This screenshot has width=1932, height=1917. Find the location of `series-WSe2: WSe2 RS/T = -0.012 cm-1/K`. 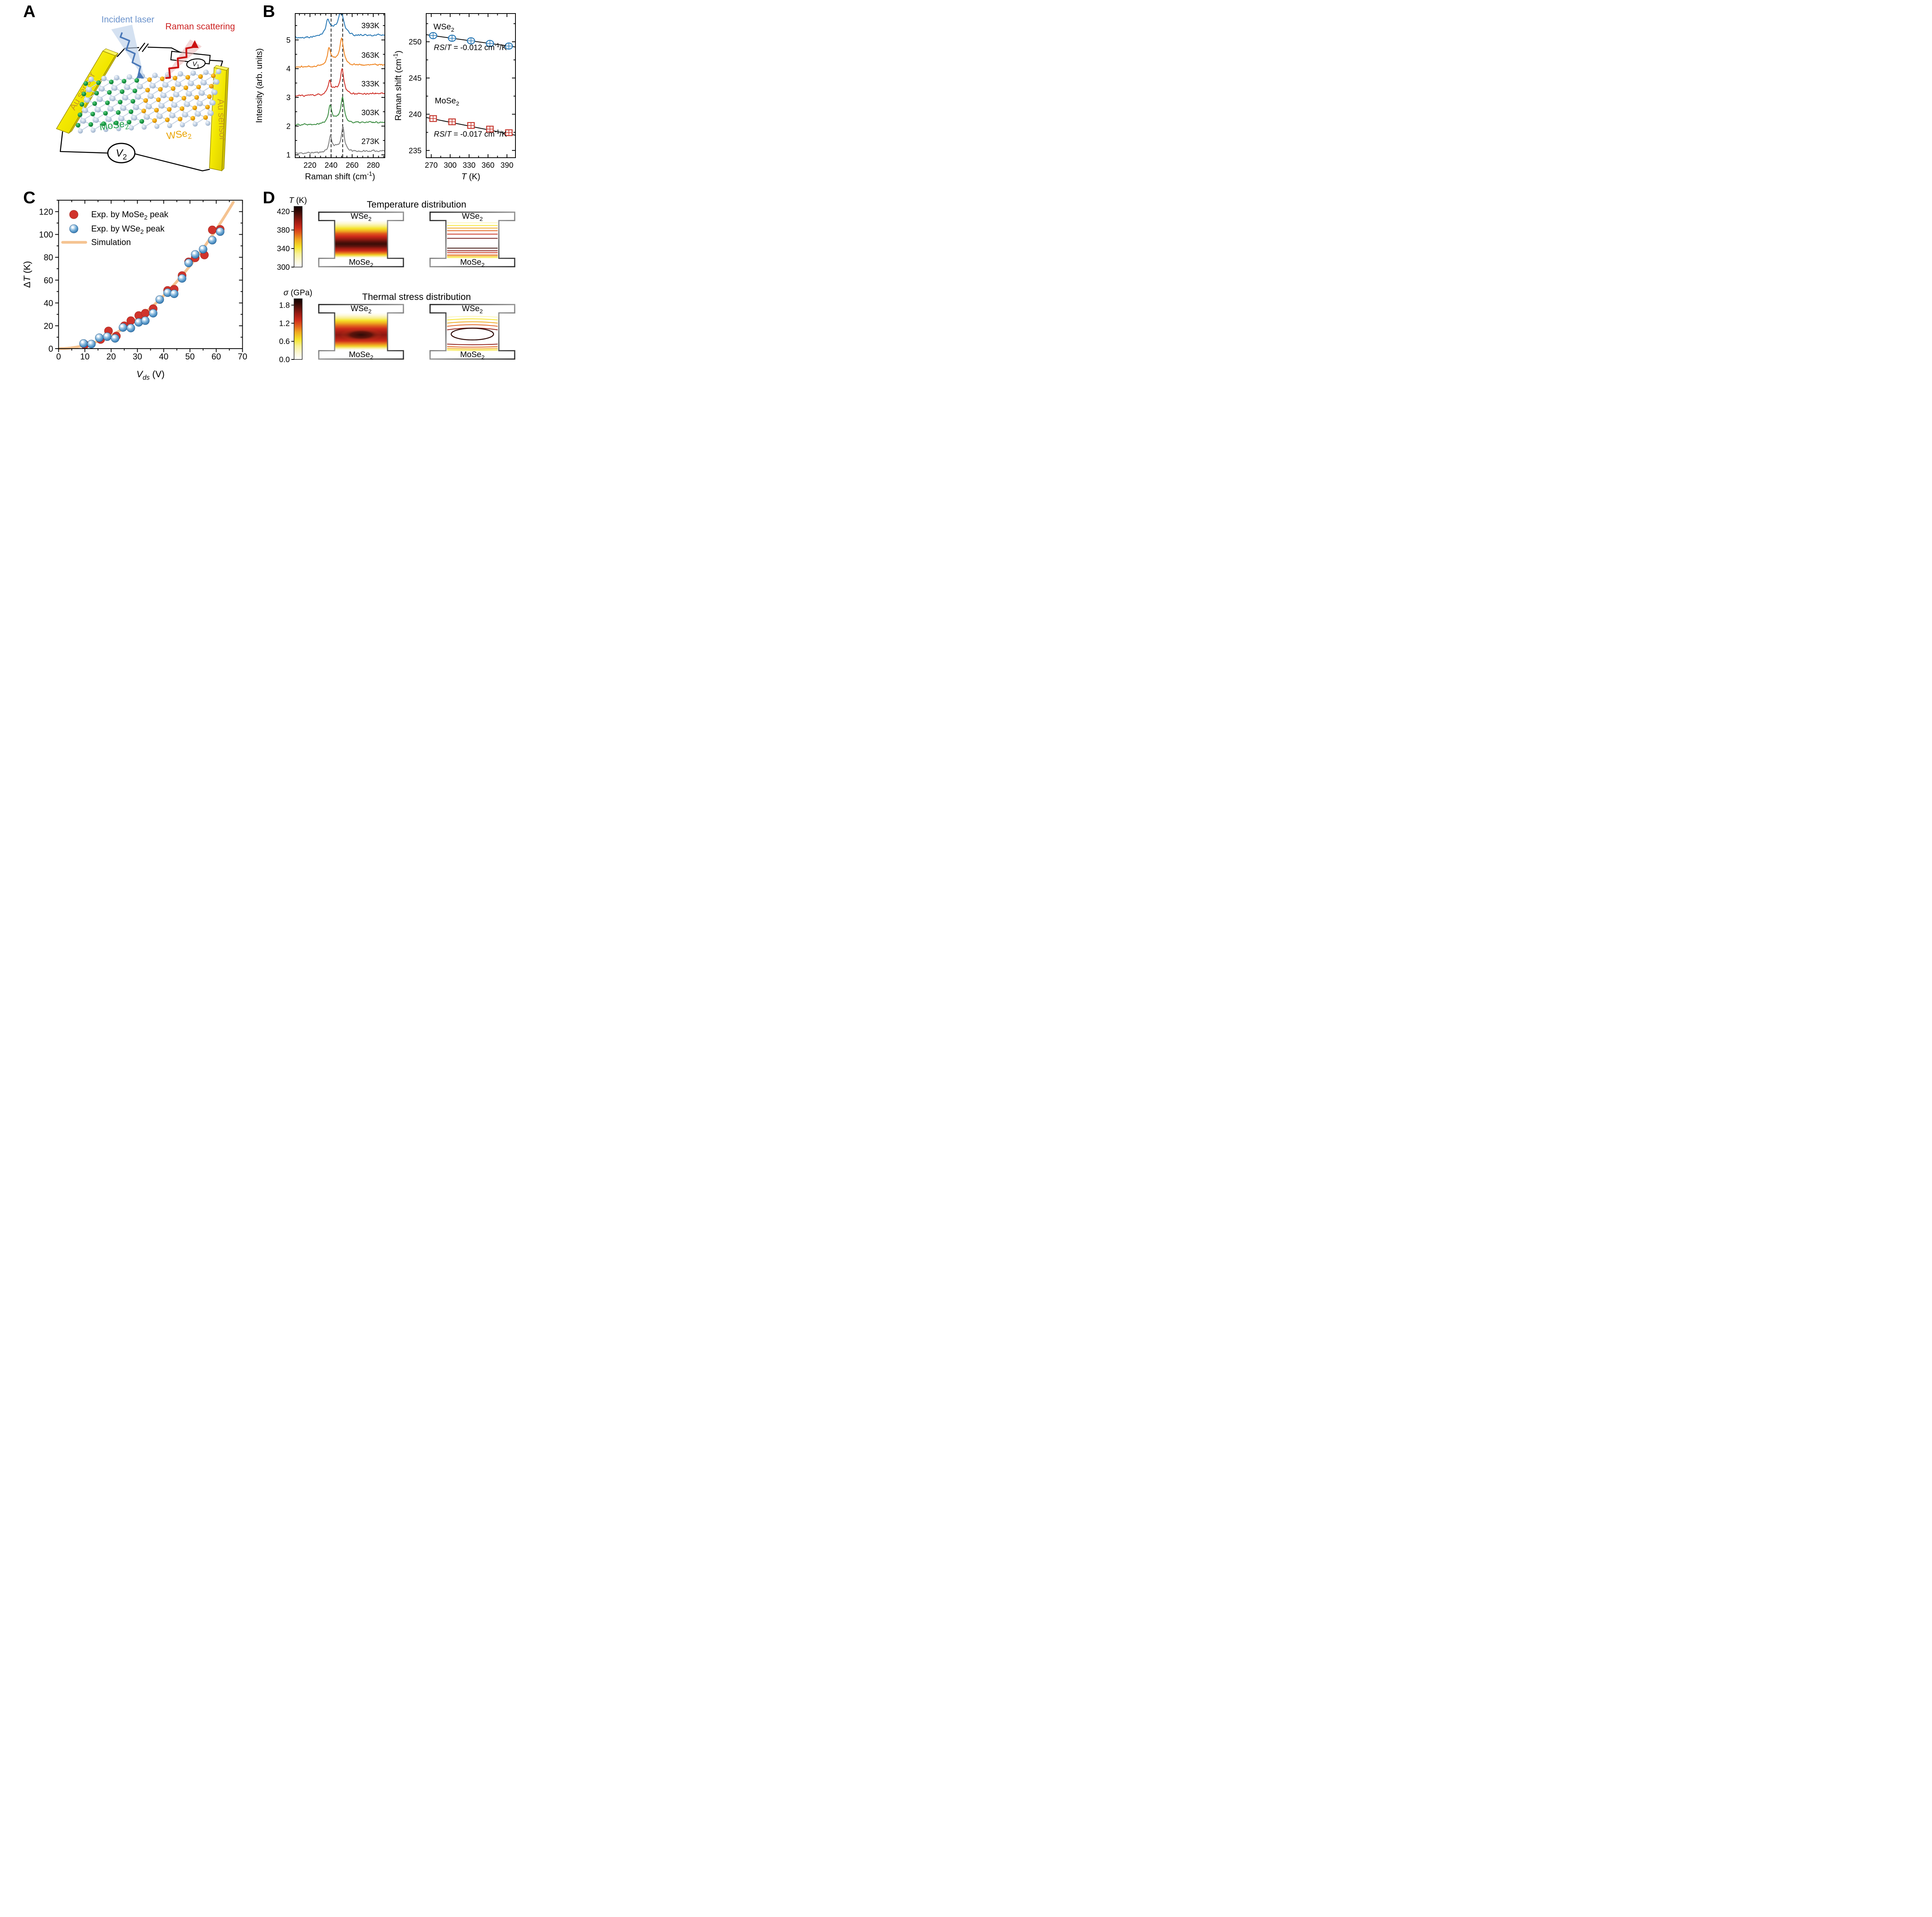

series-WSe2: WSe2 RS/T = -0.012 cm-1/K is located at coordinates (471, 37).